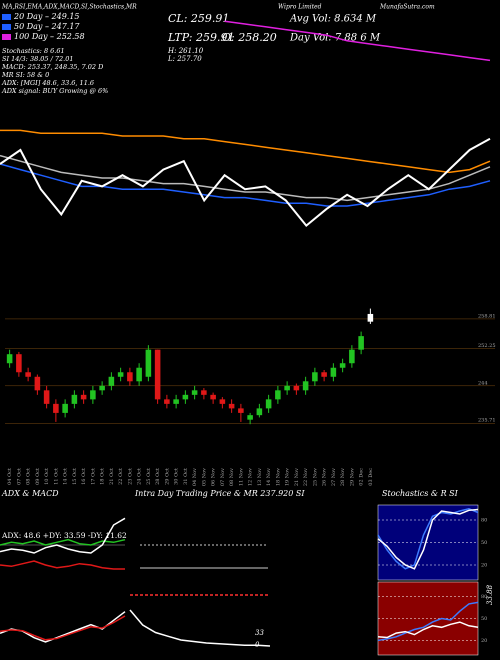 The width and height of the screenshot is (500, 660). Describe the element at coordinates (300, 7) in the screenshot. I see `company: Wipro Limited` at that location.